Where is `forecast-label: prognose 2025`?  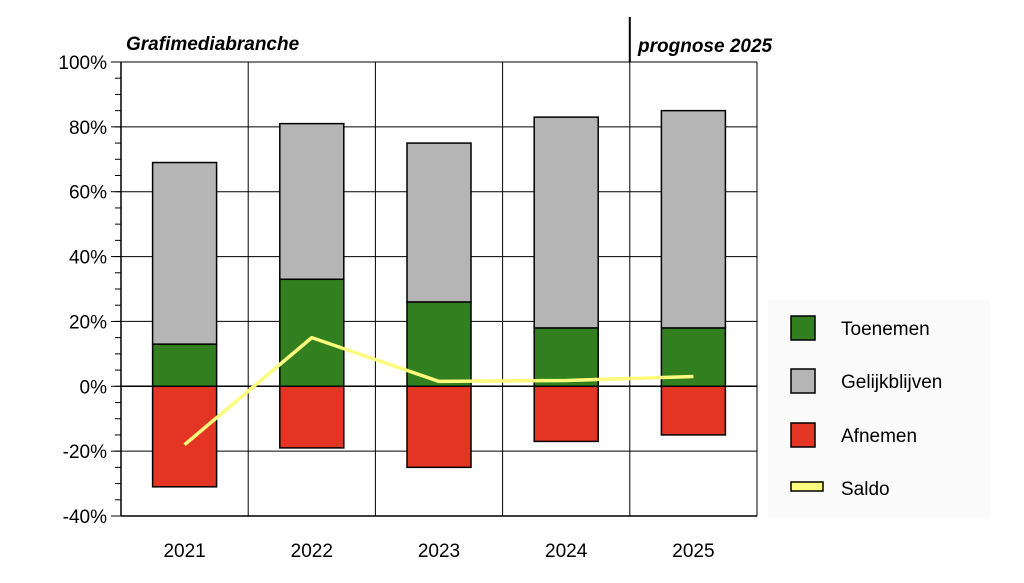 forecast-label: prognose 2025 is located at coordinates (705, 46).